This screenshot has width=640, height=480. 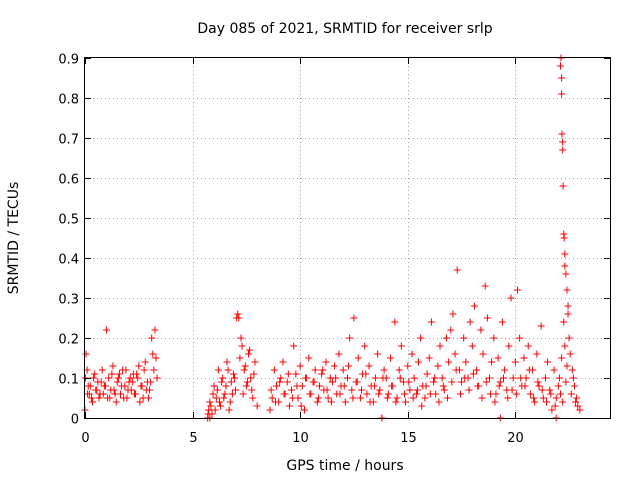 I want to click on y-tick-label: 0.2, so click(x=68, y=340).